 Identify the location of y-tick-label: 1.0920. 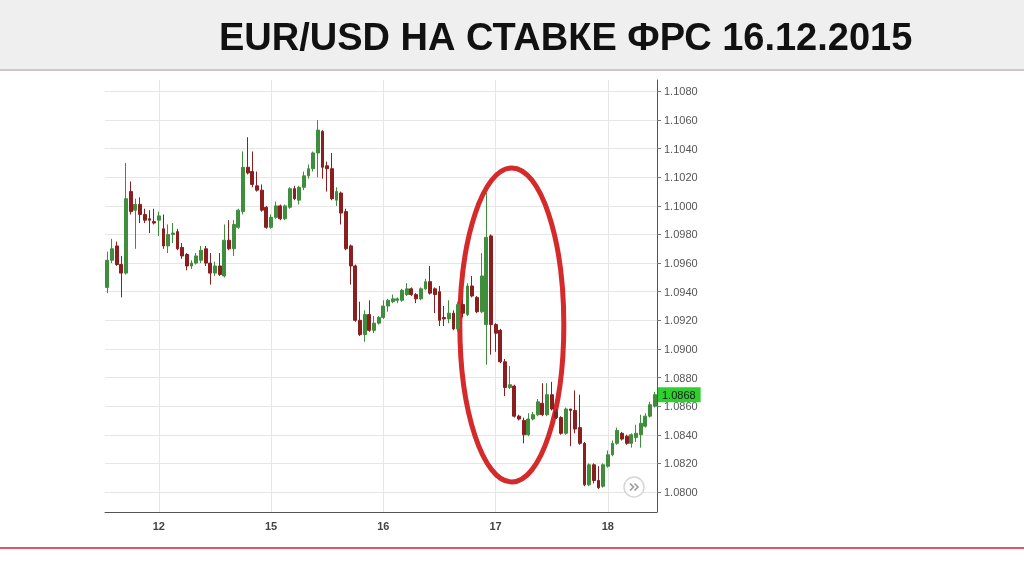
(681, 320).